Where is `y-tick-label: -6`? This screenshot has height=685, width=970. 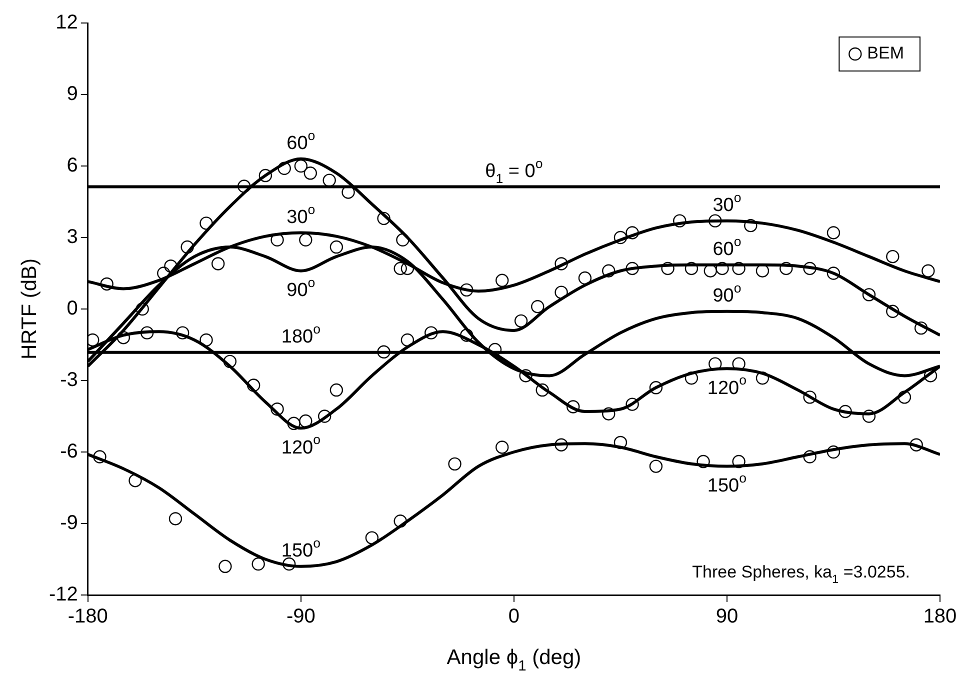
y-tick-label: -6 is located at coordinates (69, 451).